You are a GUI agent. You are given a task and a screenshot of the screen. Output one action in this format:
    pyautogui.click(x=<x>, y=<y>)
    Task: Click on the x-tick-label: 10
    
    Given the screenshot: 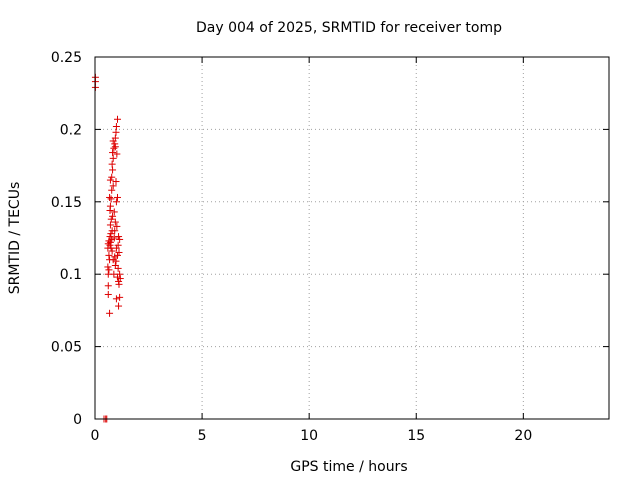 What is the action you would take?
    pyautogui.click(x=309, y=436)
    